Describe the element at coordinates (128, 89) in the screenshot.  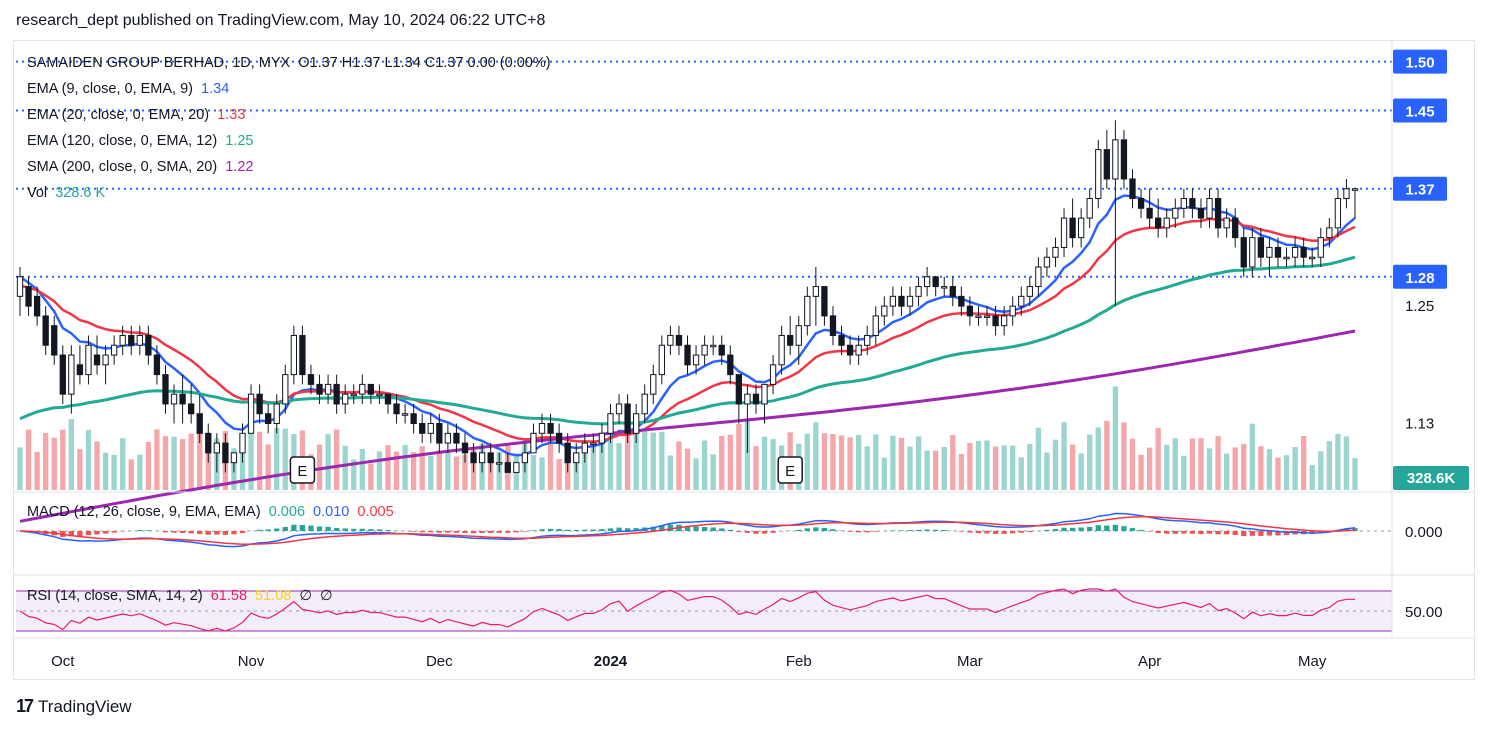
I see `ema9-legend: EMA (9, close, 0, EMA, 9) 1.34` at that location.